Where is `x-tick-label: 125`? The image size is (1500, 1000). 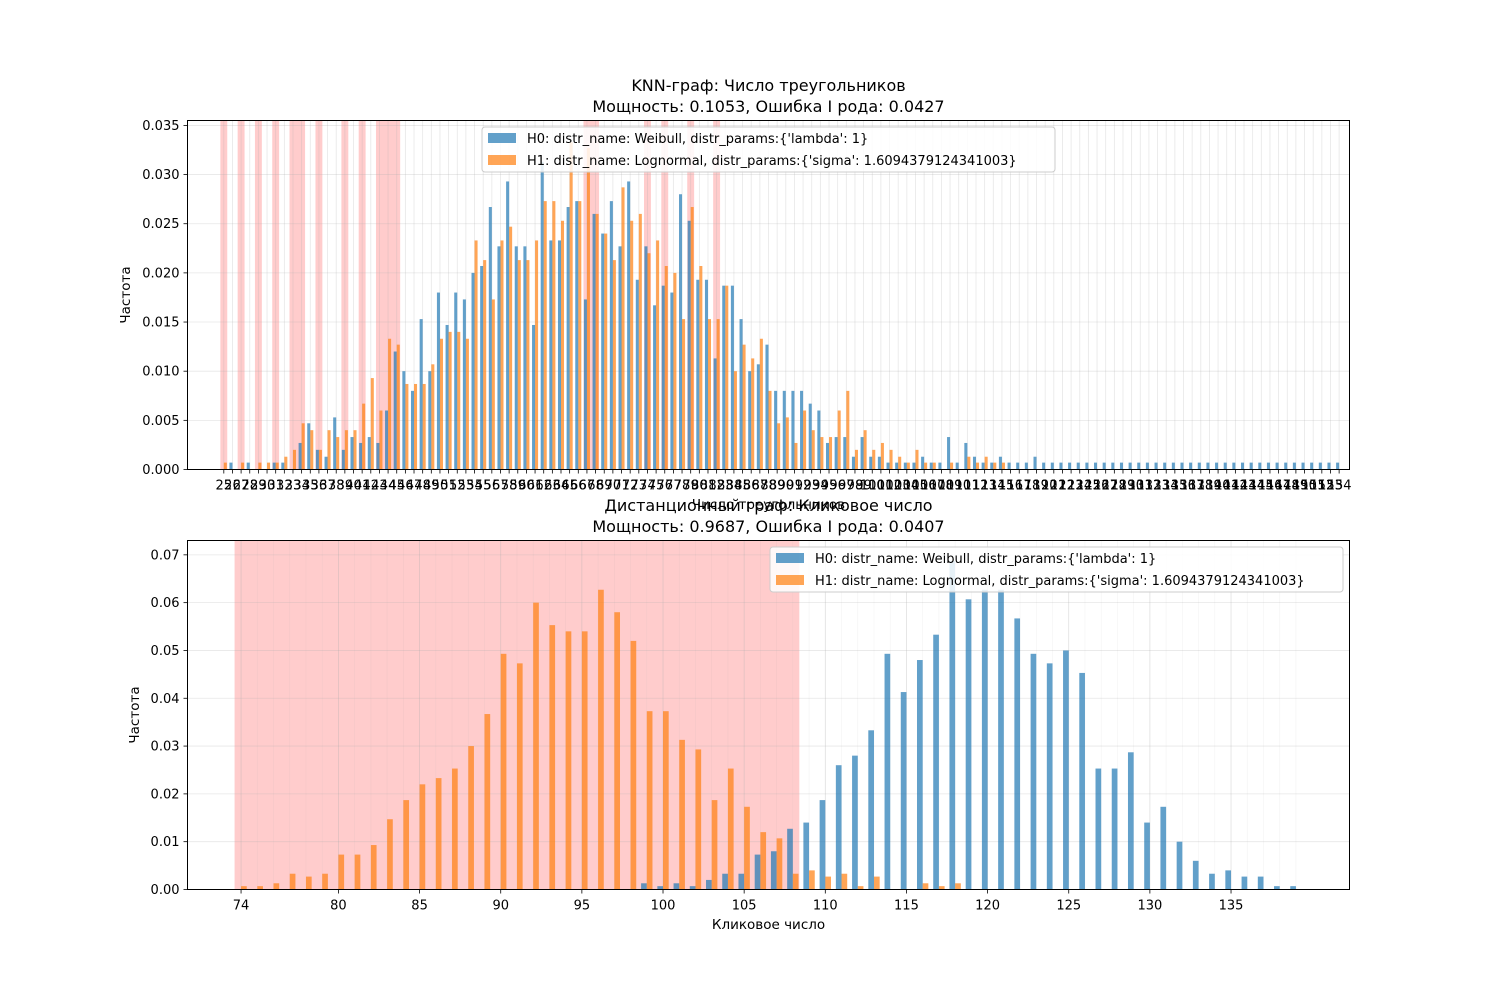
x-tick-label: 125 is located at coordinates (1088, 486).